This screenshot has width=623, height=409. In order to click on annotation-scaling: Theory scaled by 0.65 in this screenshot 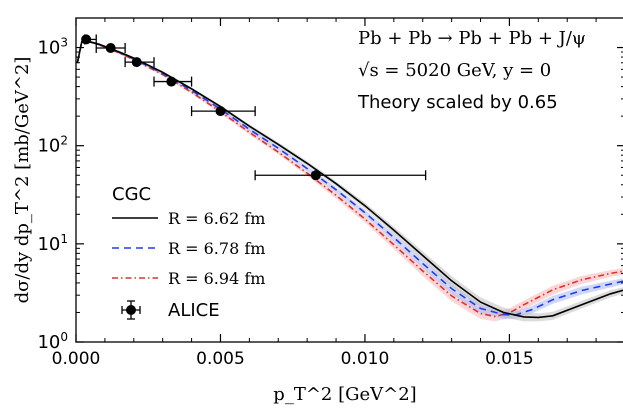, I will do `click(457, 102)`.